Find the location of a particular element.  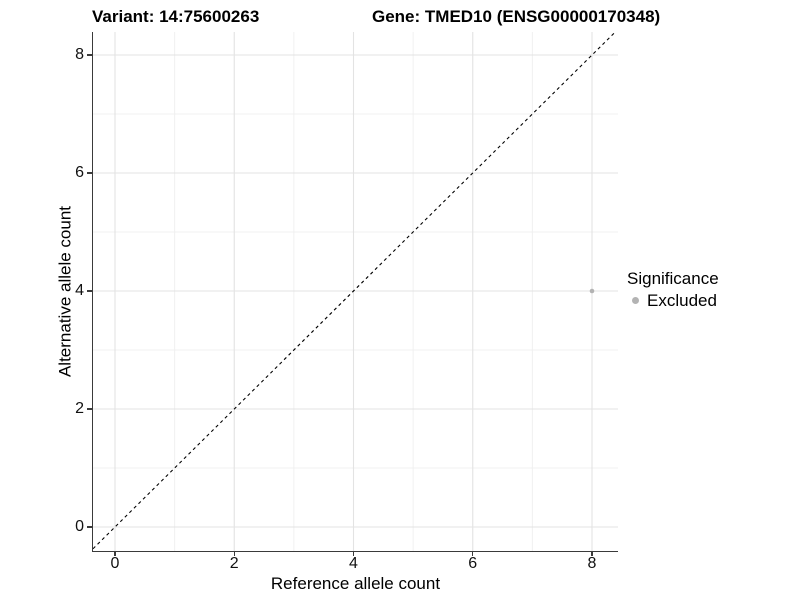

legend: Significance Excluded is located at coordinates (673, 289).